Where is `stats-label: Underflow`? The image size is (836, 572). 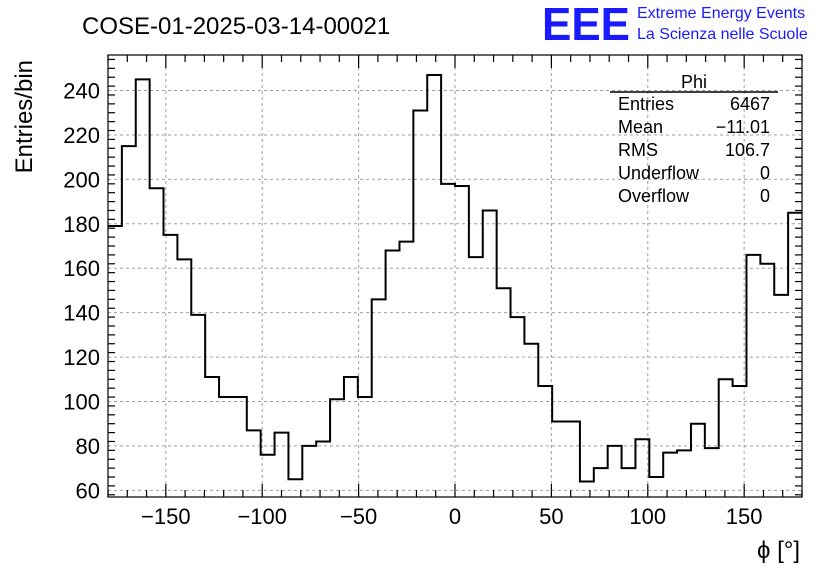
stats-label: Underflow is located at coordinates (659, 173).